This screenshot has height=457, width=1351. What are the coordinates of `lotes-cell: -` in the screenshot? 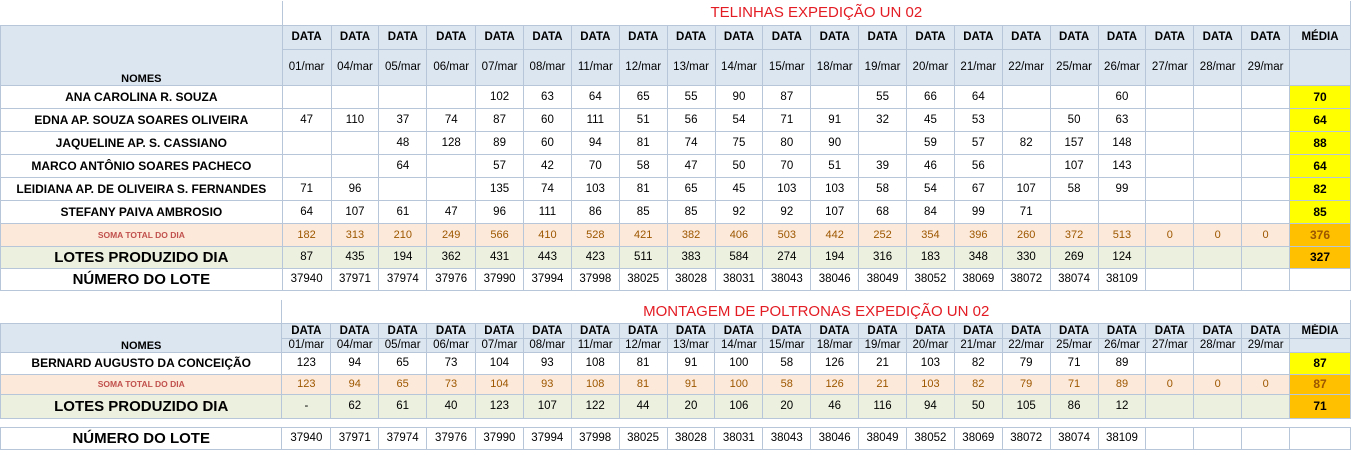 It's located at (306, 406).